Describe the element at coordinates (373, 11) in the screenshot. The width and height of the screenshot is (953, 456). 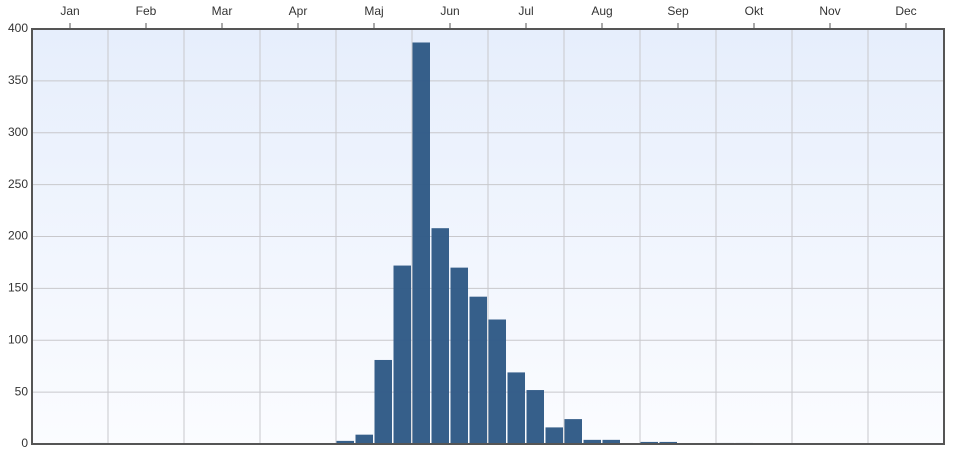
I see `x-tick-label: Maj` at that location.